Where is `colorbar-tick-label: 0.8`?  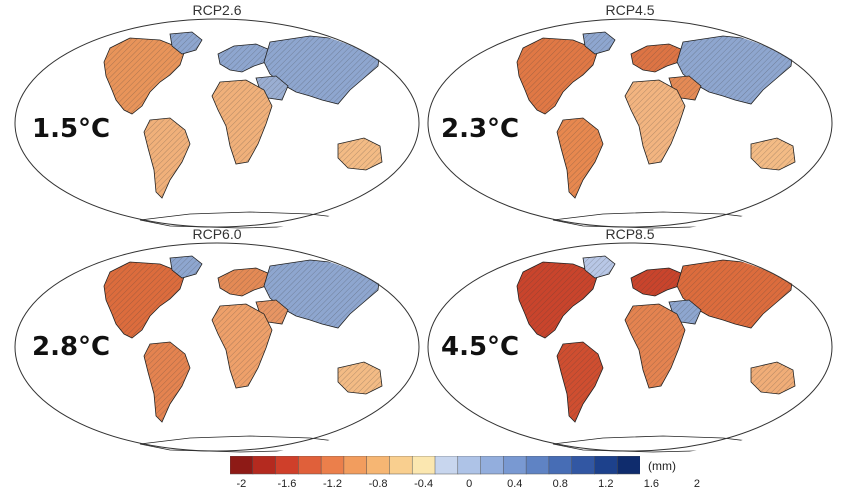 colorbar-tick-label: 0.8 is located at coordinates (560, 484).